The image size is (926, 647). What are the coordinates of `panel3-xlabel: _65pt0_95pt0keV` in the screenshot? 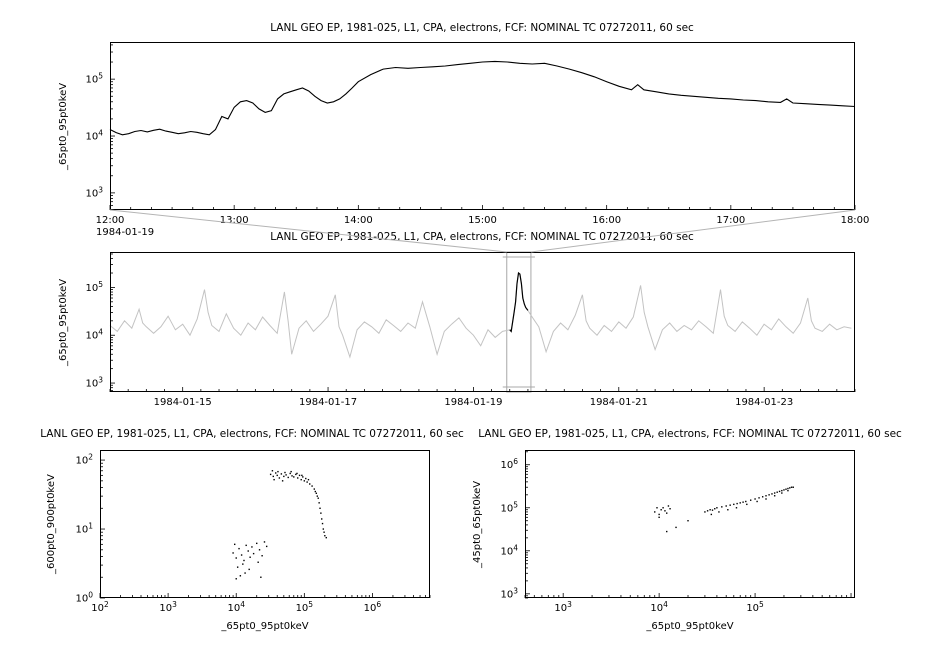 It's located at (265, 626).